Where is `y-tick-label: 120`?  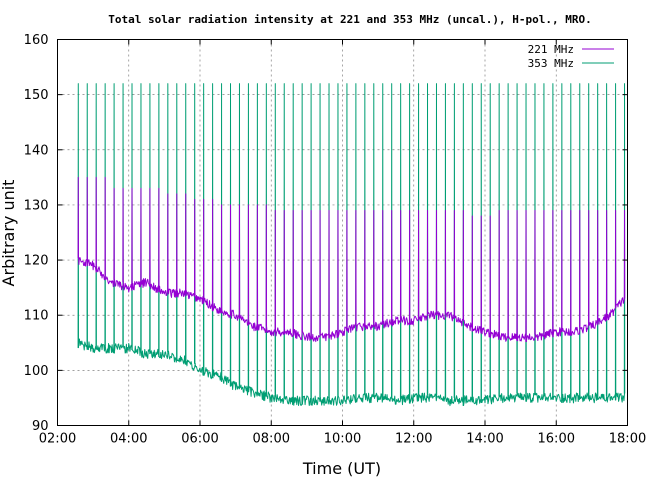
y-tick-label: 120 is located at coordinates (36, 261).